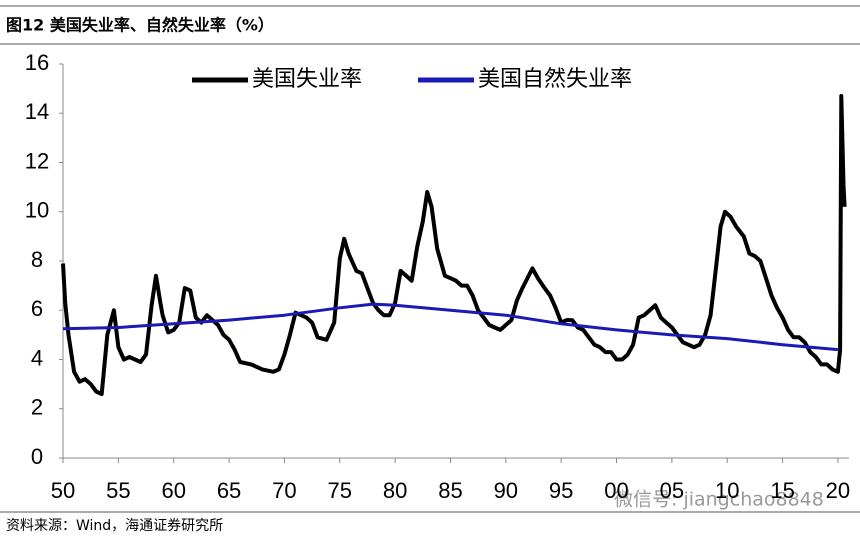 Image resolution: width=860 pixels, height=540 pixels. I want to click on x-tick-label: 55, so click(118, 490).